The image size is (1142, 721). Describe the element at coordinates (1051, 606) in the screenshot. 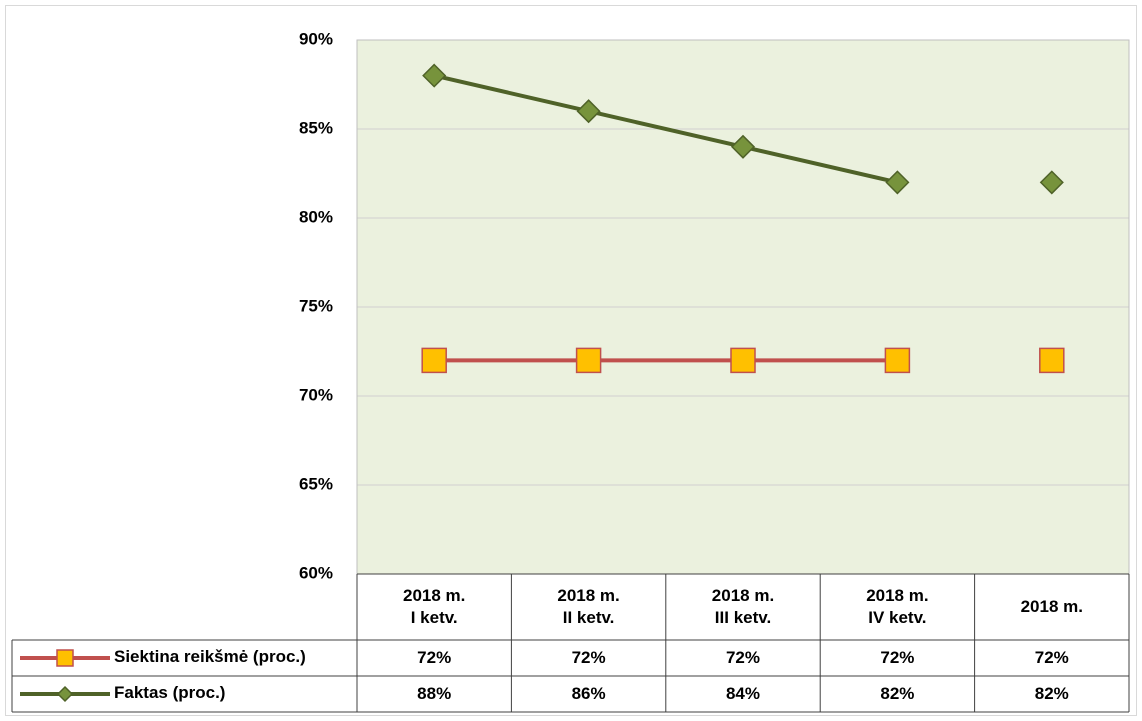

I see `x-tick-label: 2018 m.` at that location.